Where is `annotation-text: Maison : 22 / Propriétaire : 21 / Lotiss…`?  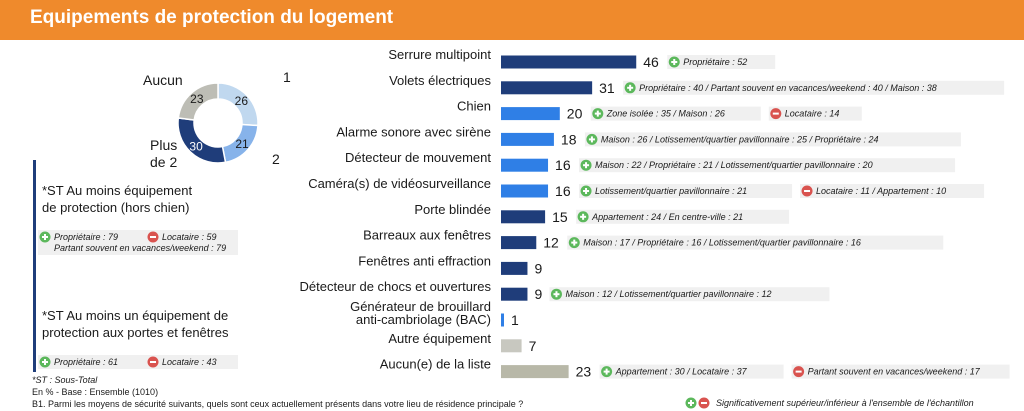 annotation-text: Maison : 22 / Propriétaire : 21 / Lotiss… is located at coordinates (734, 165).